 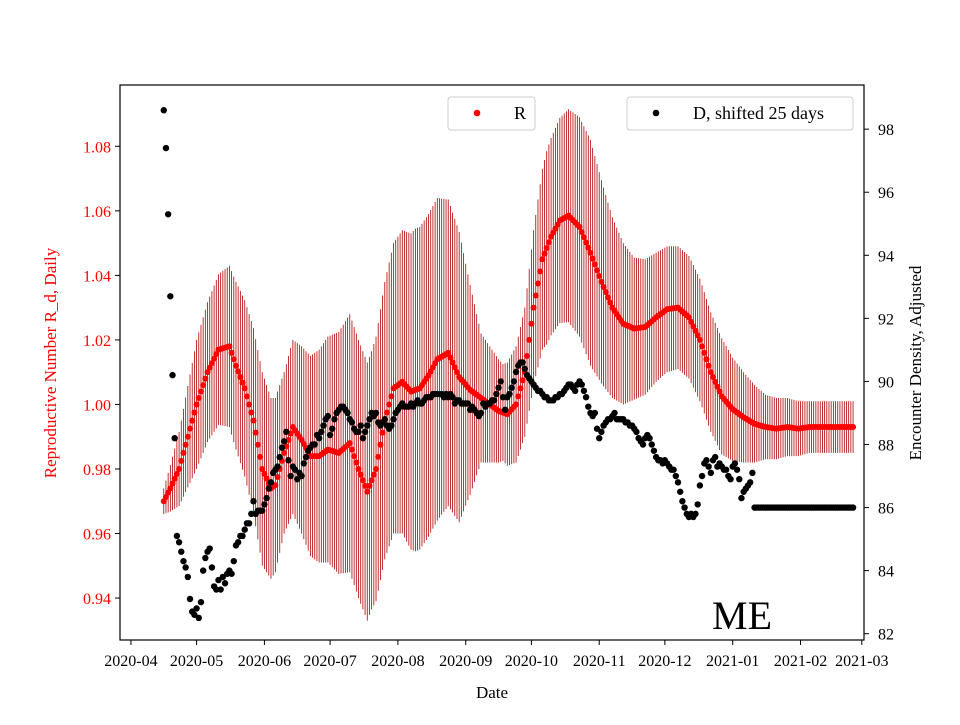 I want to click on left-y-axis: 0.94 0.96 0.98 1.00 1.02 1.04 1.06 1.08, so click(x=101, y=373).